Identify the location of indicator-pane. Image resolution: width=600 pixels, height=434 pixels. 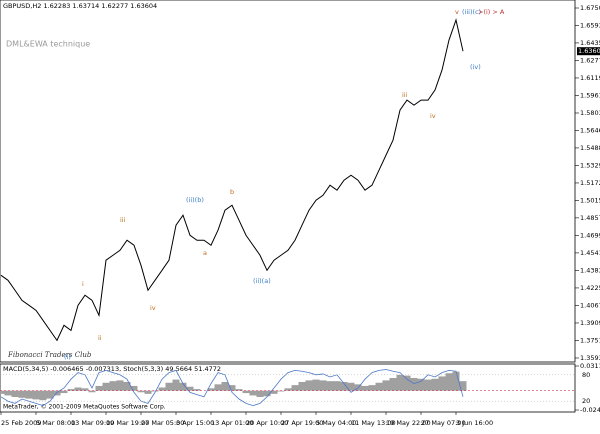
(288, 388).